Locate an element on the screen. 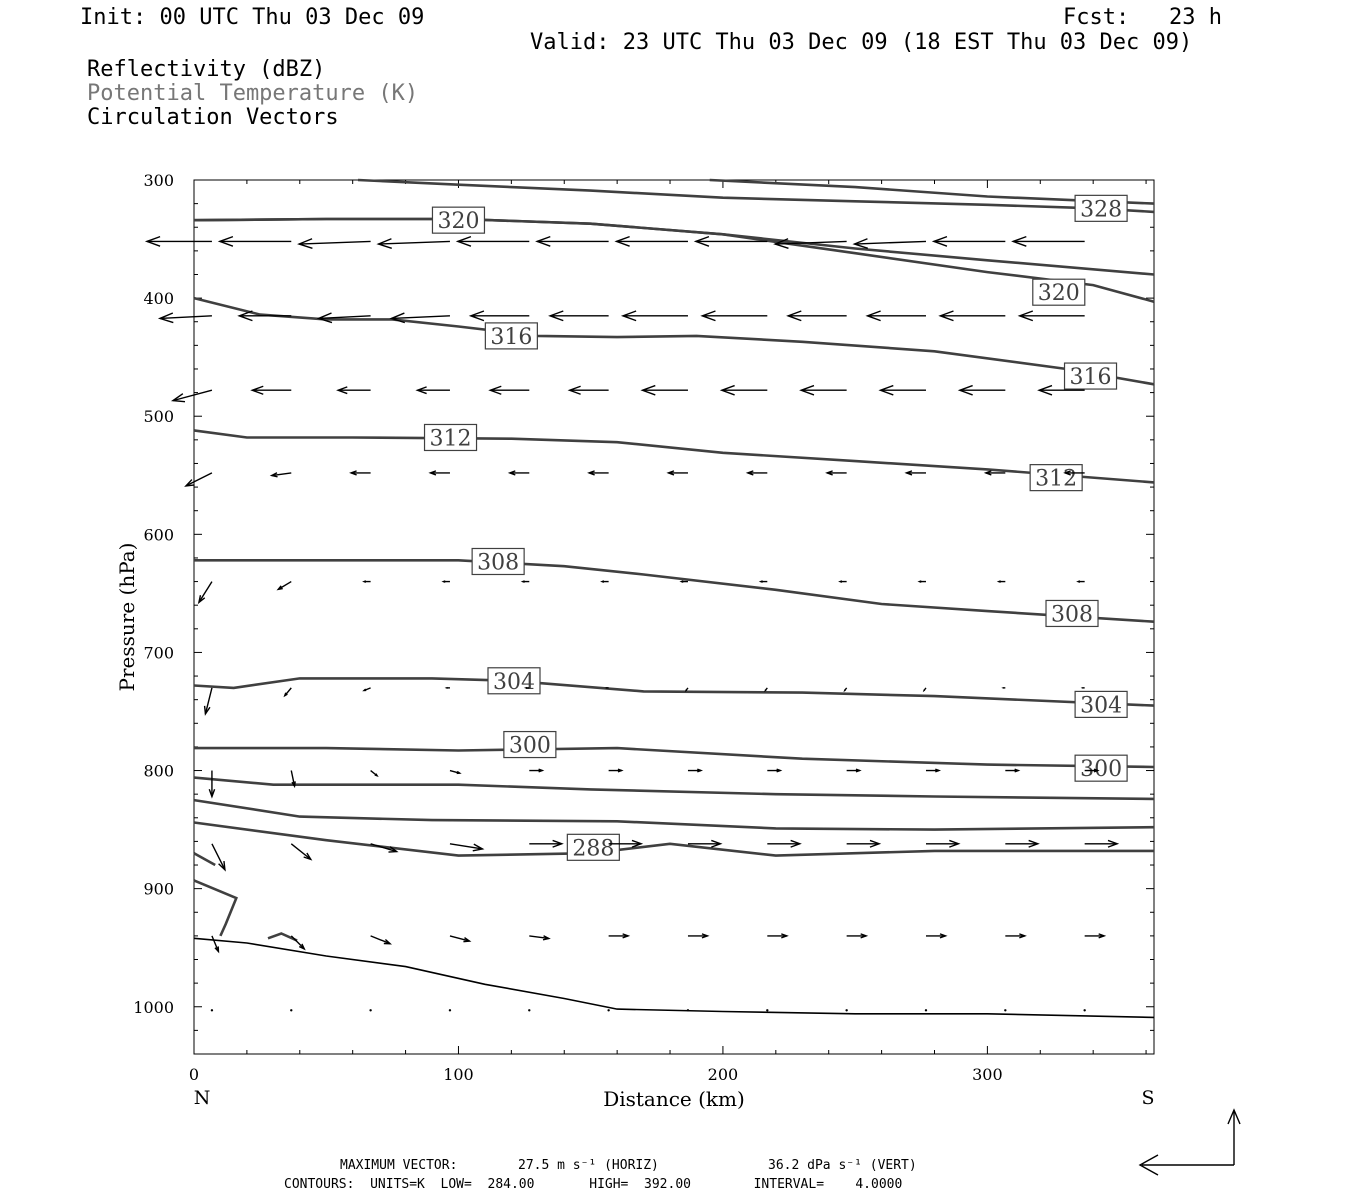 This screenshot has width=1350, height=1200. x-tick-label: 100 is located at coordinates (458, 1074).